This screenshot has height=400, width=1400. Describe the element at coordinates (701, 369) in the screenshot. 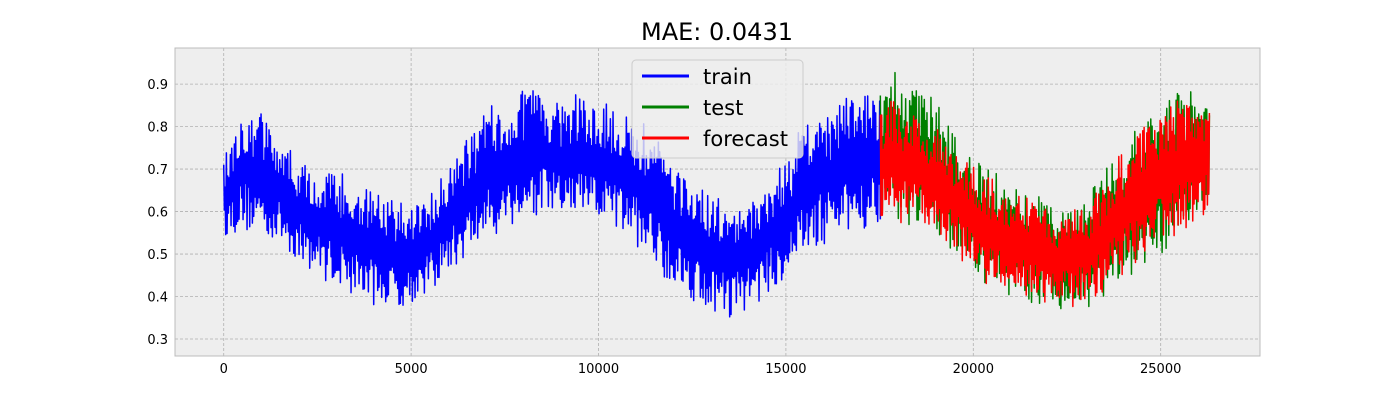

I see `x-axis-ticks: 0 5000 10000 15000 20000 25000` at that location.